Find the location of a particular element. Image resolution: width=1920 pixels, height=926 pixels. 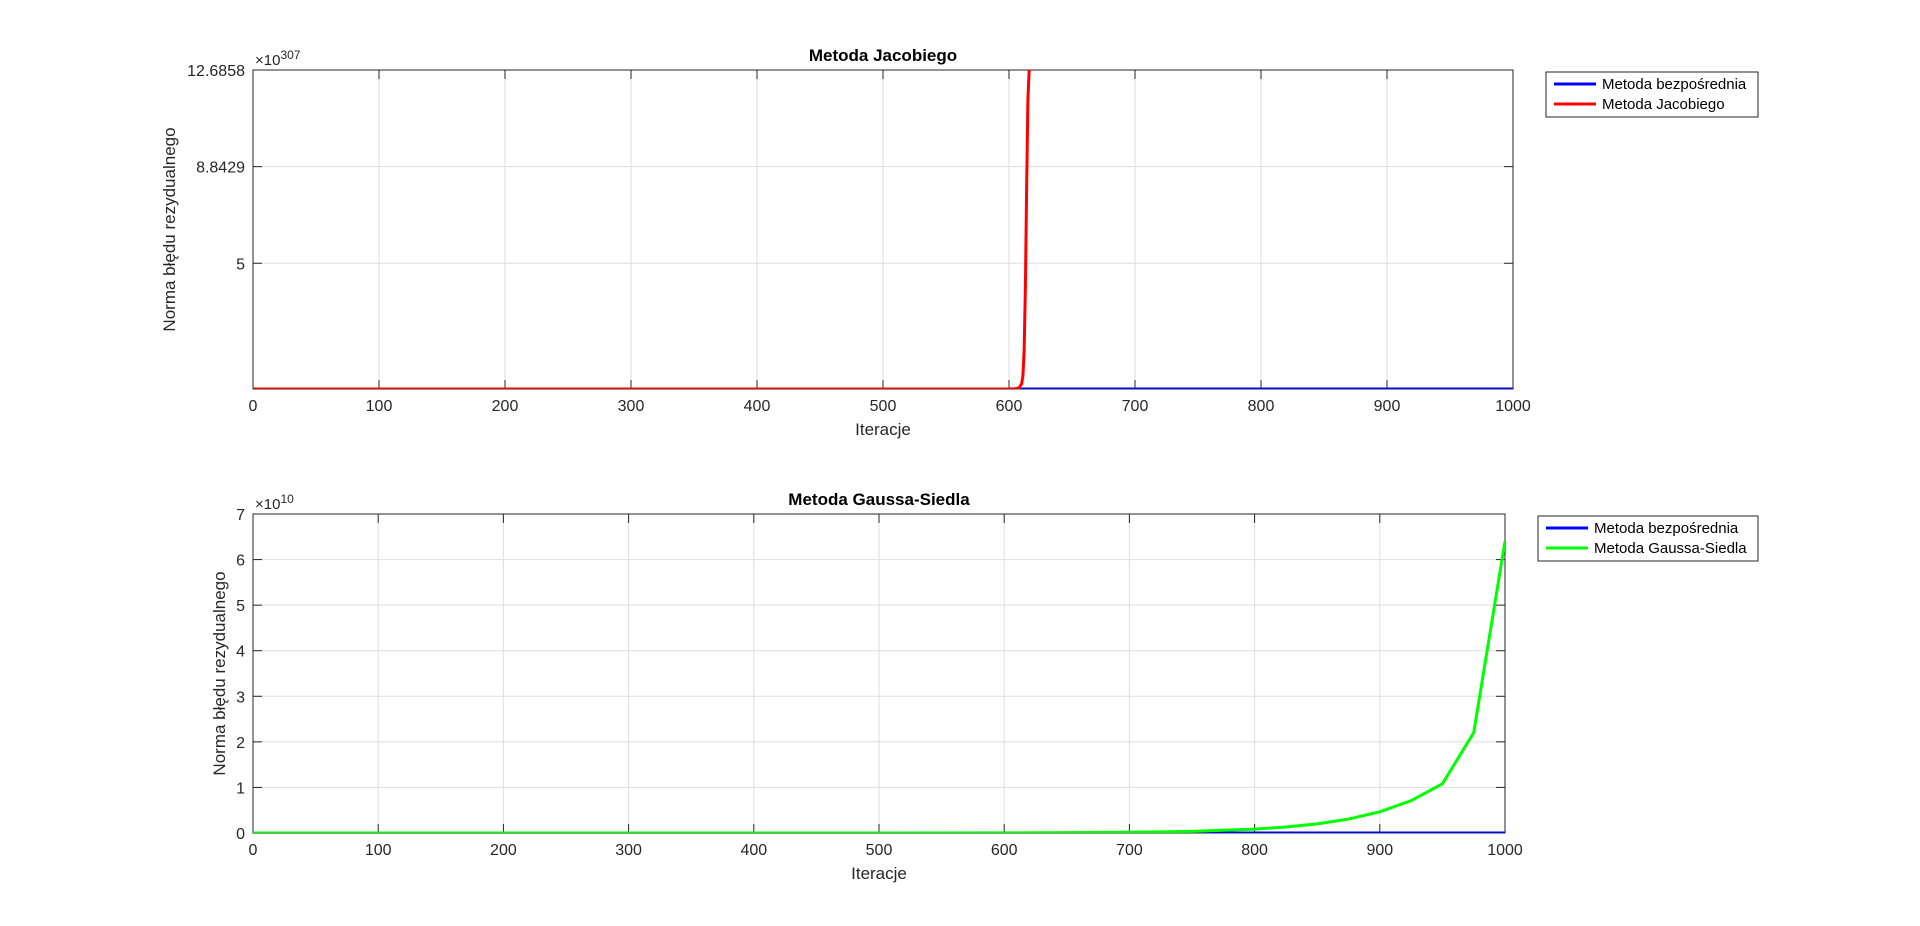

legend: Metoda bezpośrednia Metoda Jacobiego is located at coordinates (1652, 94).